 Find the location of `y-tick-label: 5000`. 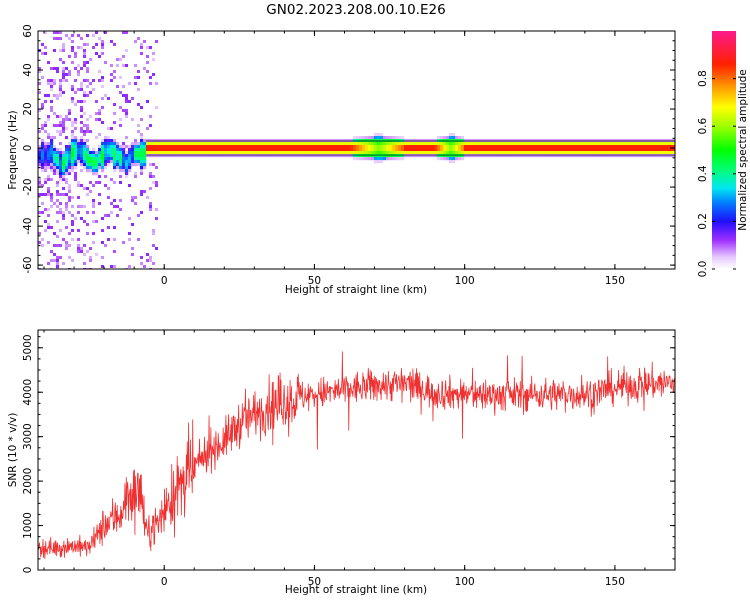

y-tick-label: 5000 is located at coordinates (28, 347).